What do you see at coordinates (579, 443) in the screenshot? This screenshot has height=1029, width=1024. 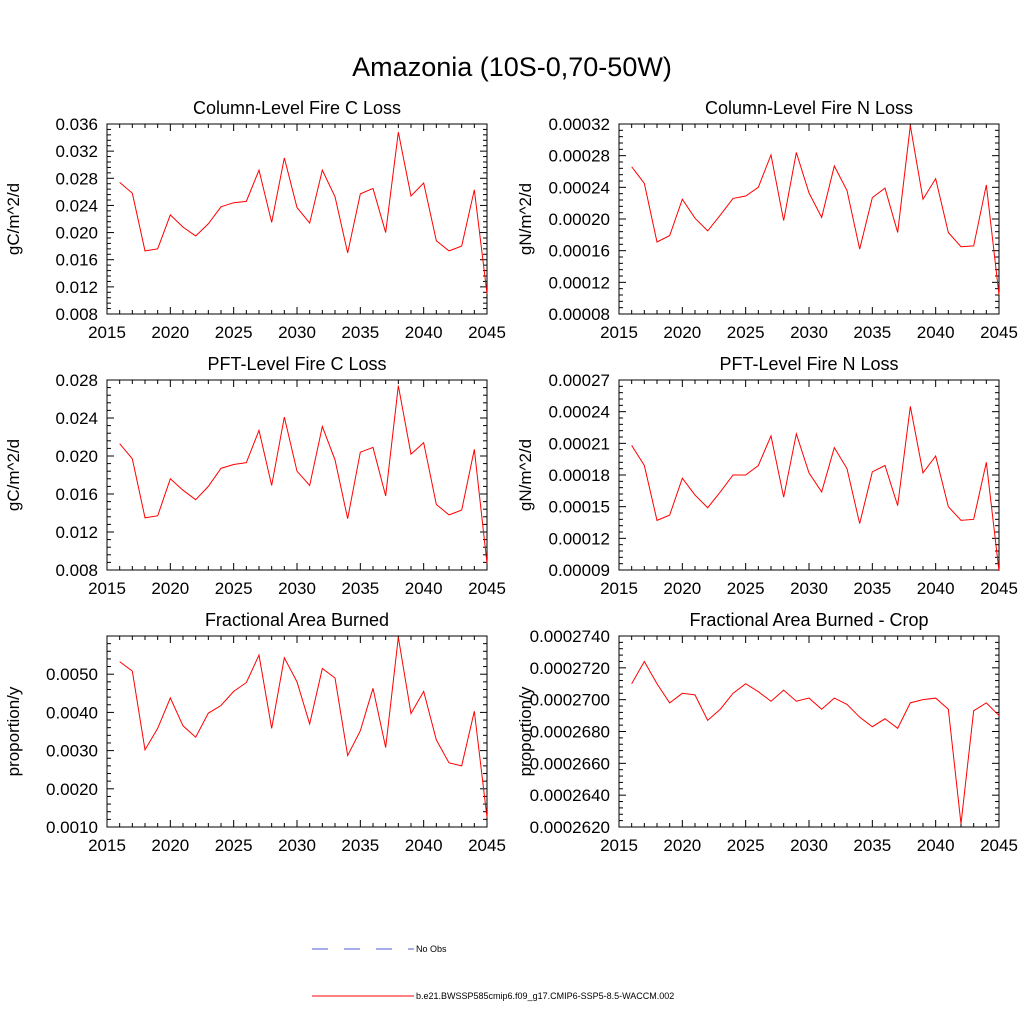 I see `y-tick-label: 0.00021` at bounding box center [579, 443].